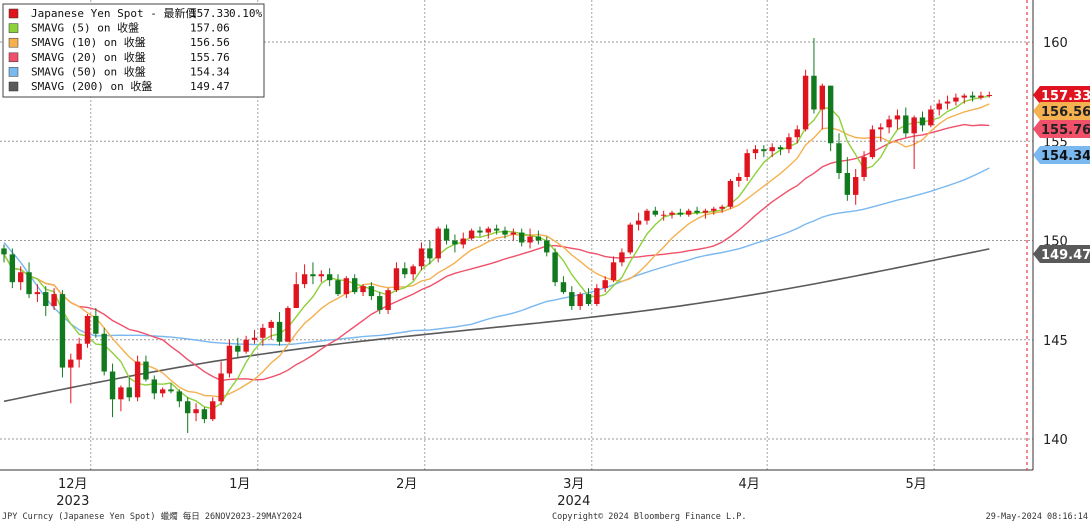 The width and height of the screenshot is (1090, 523). I want to click on footer-center: Copyright© 2024 Bloomberg Finance L.P., so click(649, 517).